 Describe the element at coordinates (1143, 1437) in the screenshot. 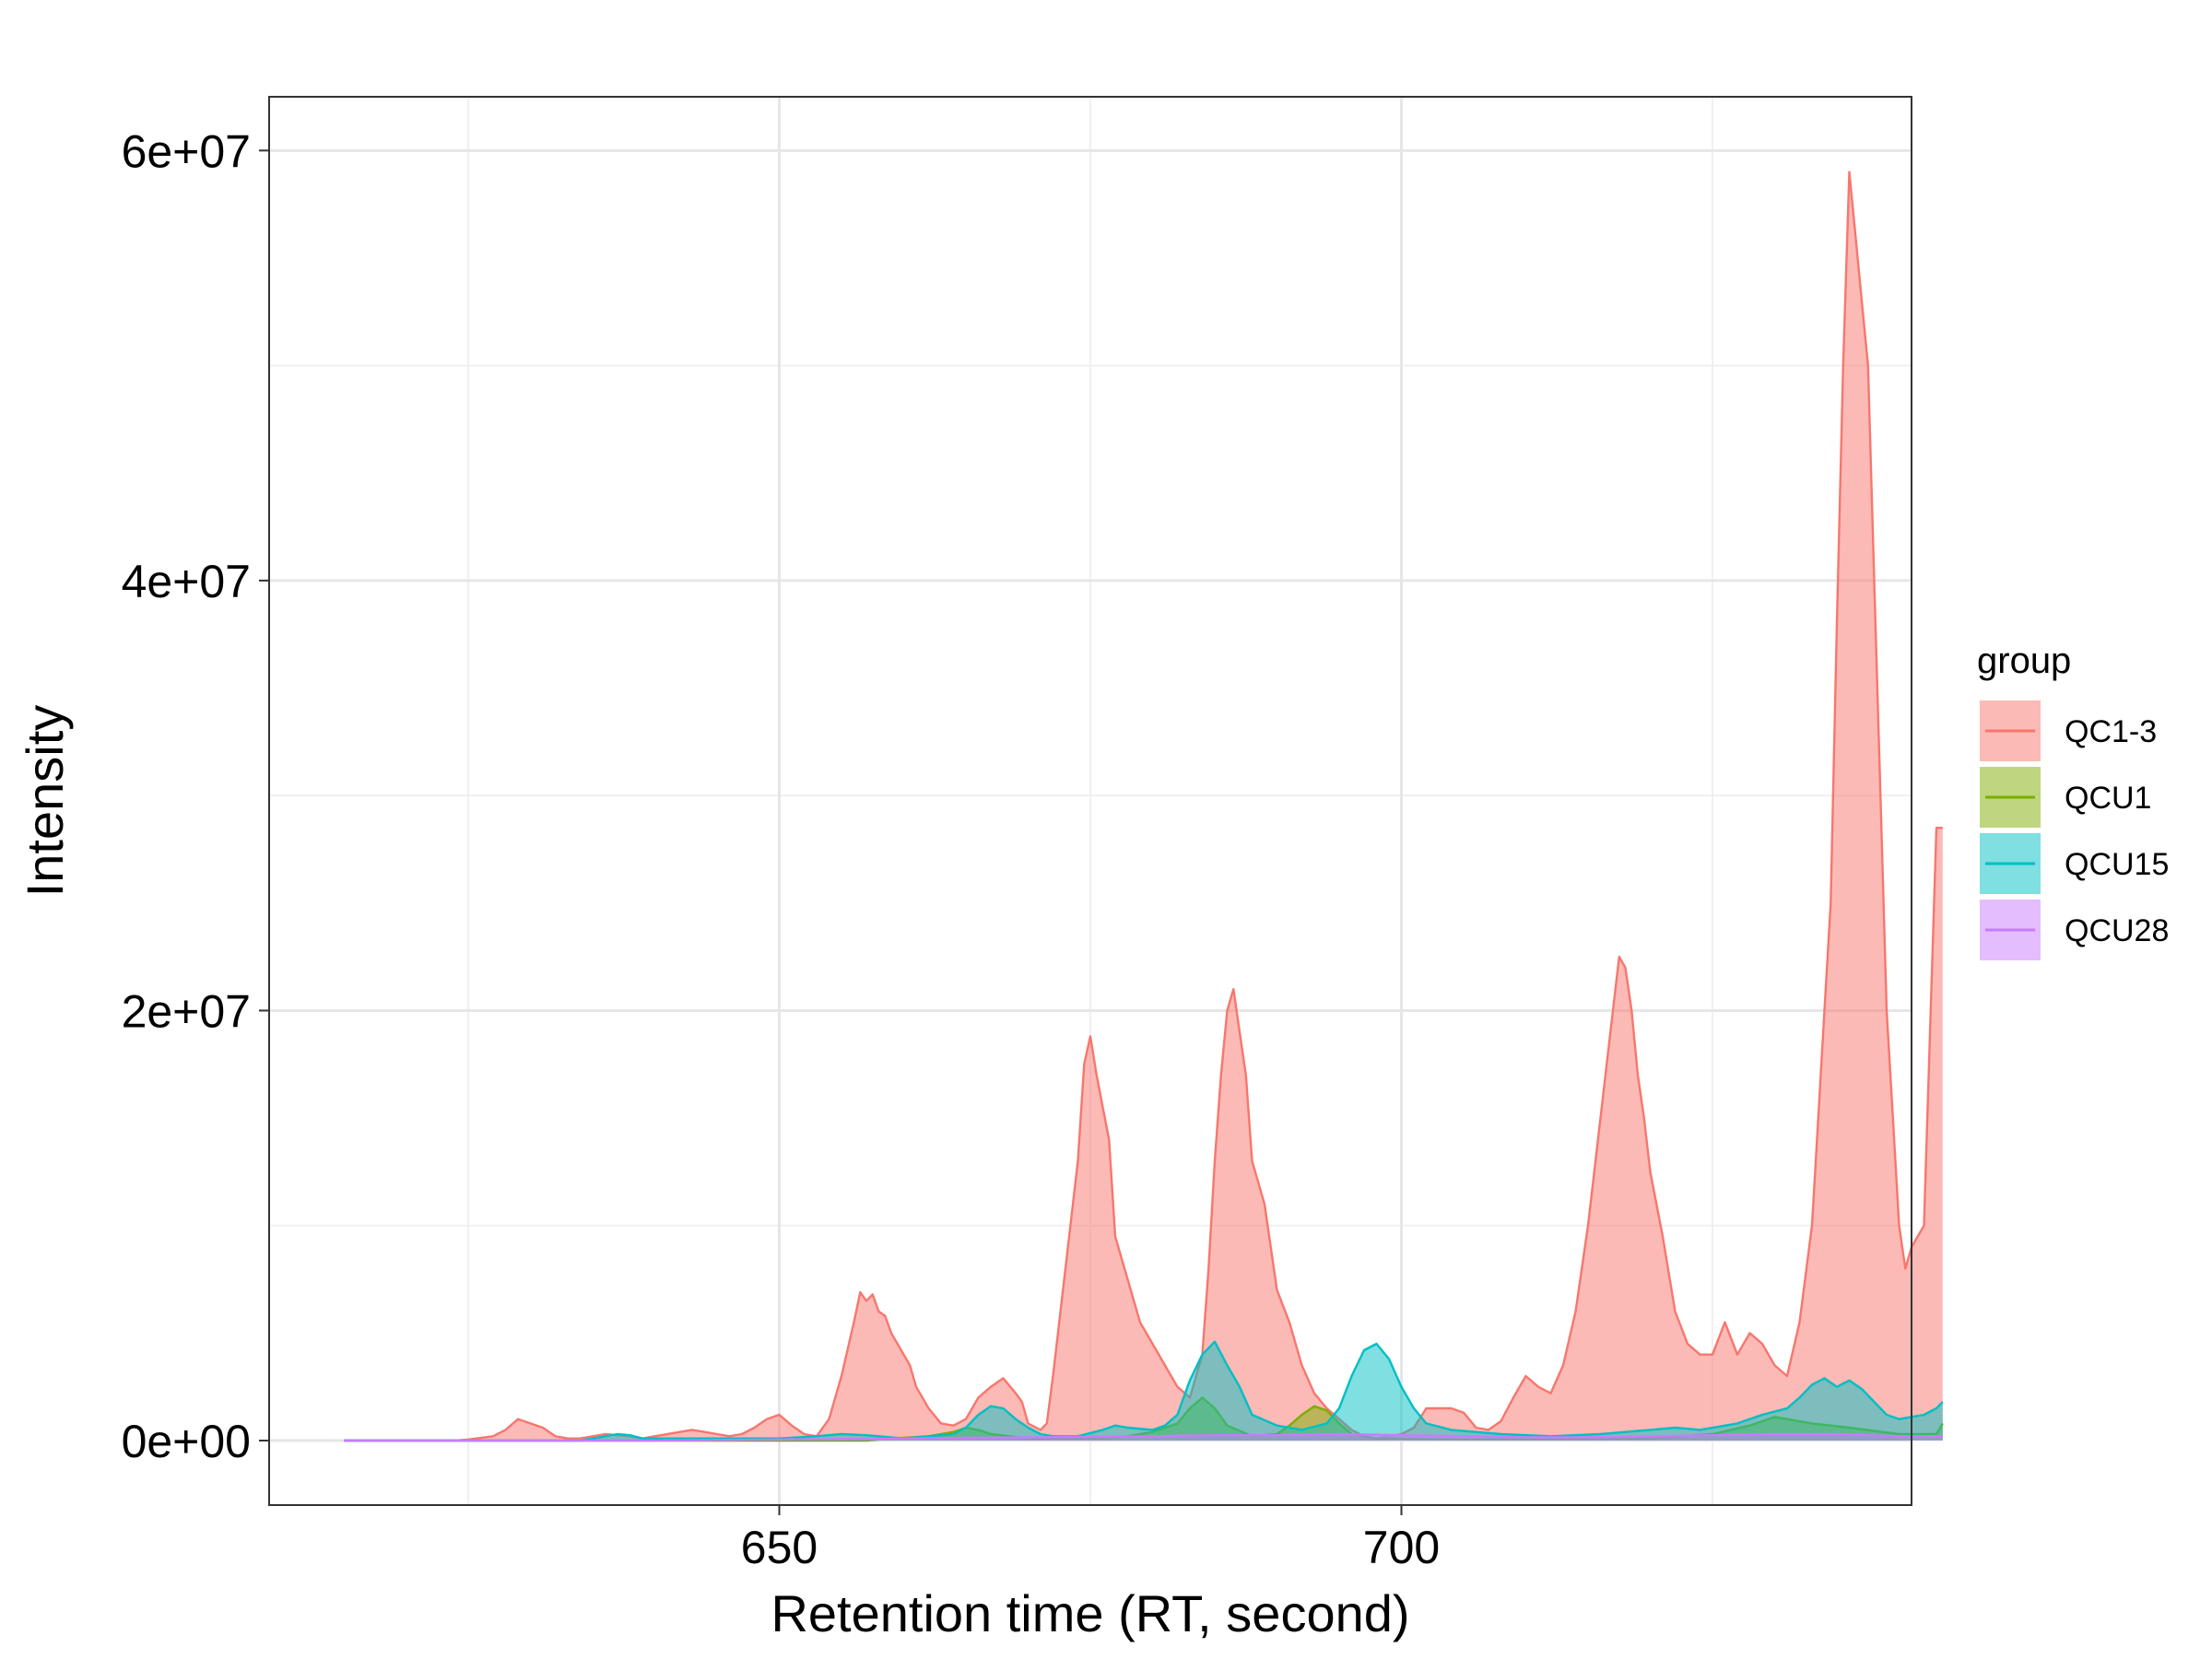

I see `series-line-qcu28` at that location.